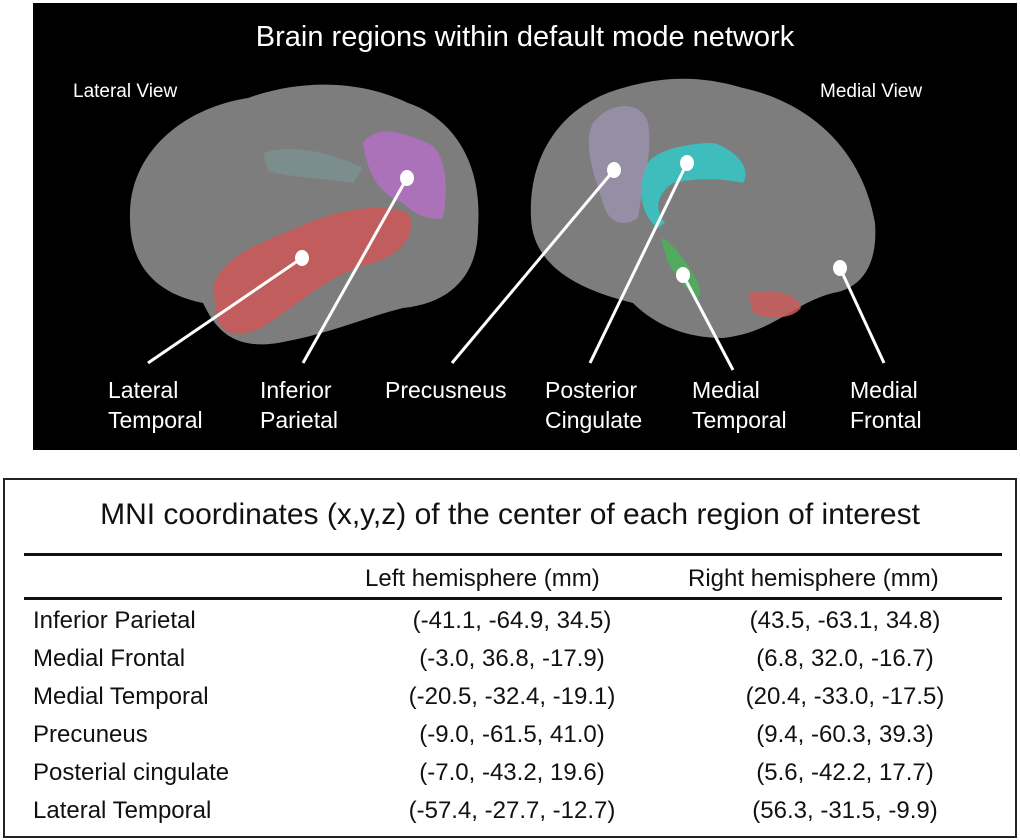  Describe the element at coordinates (708, 322) in the screenshot. I see `leader-line-medial-temporal` at that location.